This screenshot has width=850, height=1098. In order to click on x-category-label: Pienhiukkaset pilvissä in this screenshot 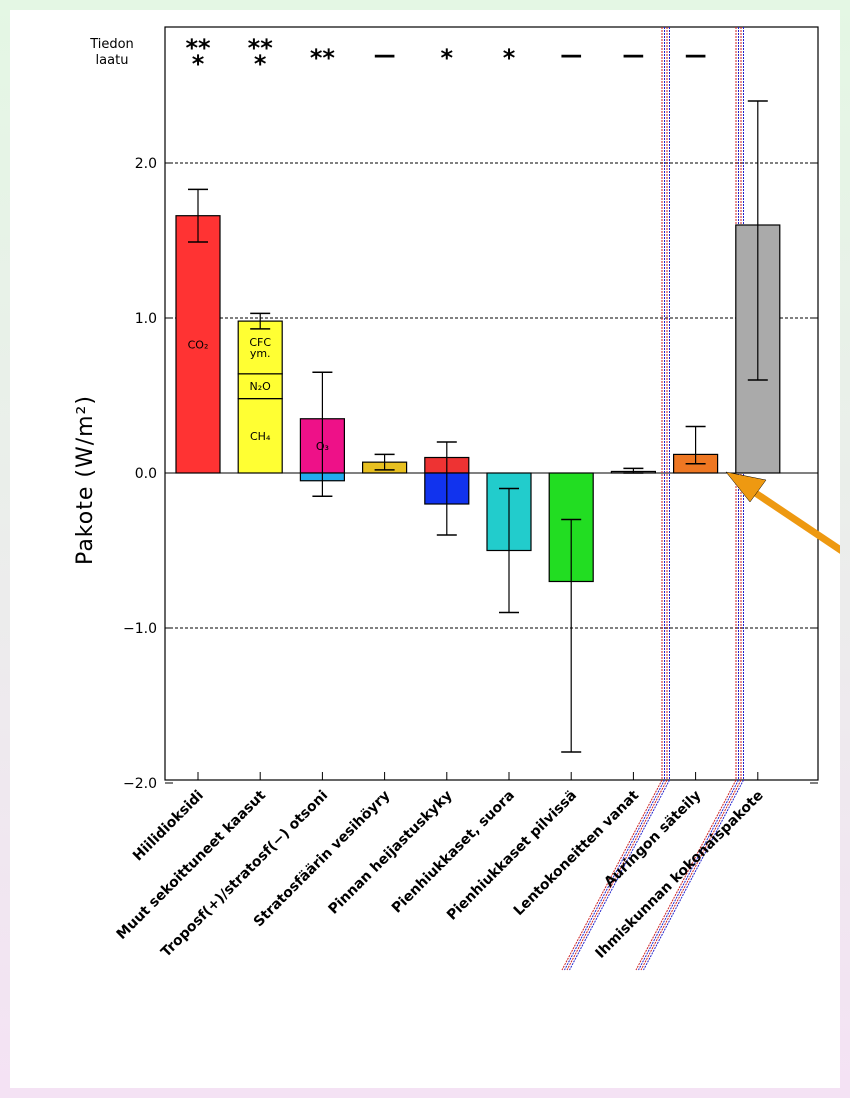, I will do `click(512, 856)`.